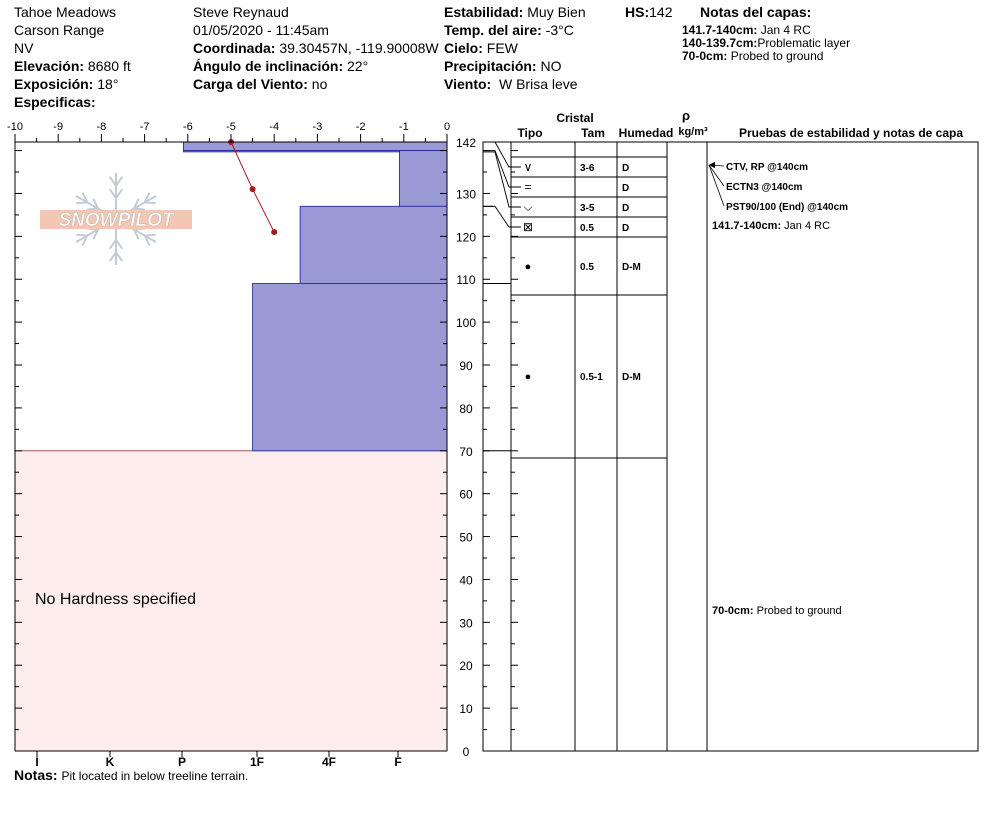 This screenshot has height=840, width=994. I want to click on temp-tick-label: -8, so click(102, 127).